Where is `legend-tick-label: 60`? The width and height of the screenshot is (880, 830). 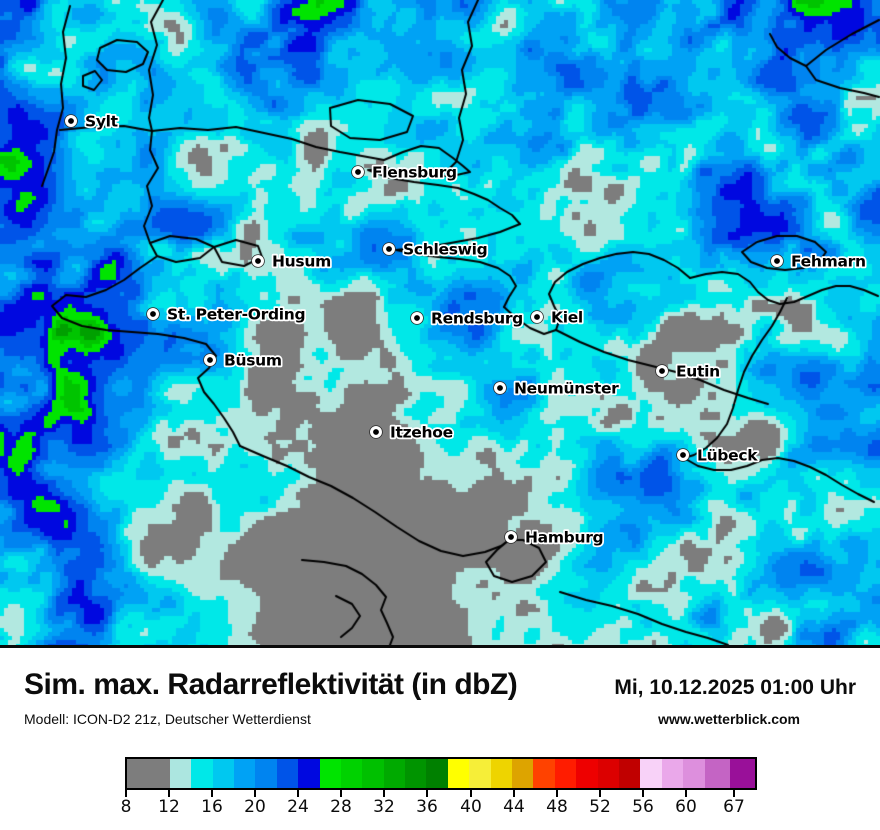
legend-tick-label: 60 is located at coordinates (686, 807).